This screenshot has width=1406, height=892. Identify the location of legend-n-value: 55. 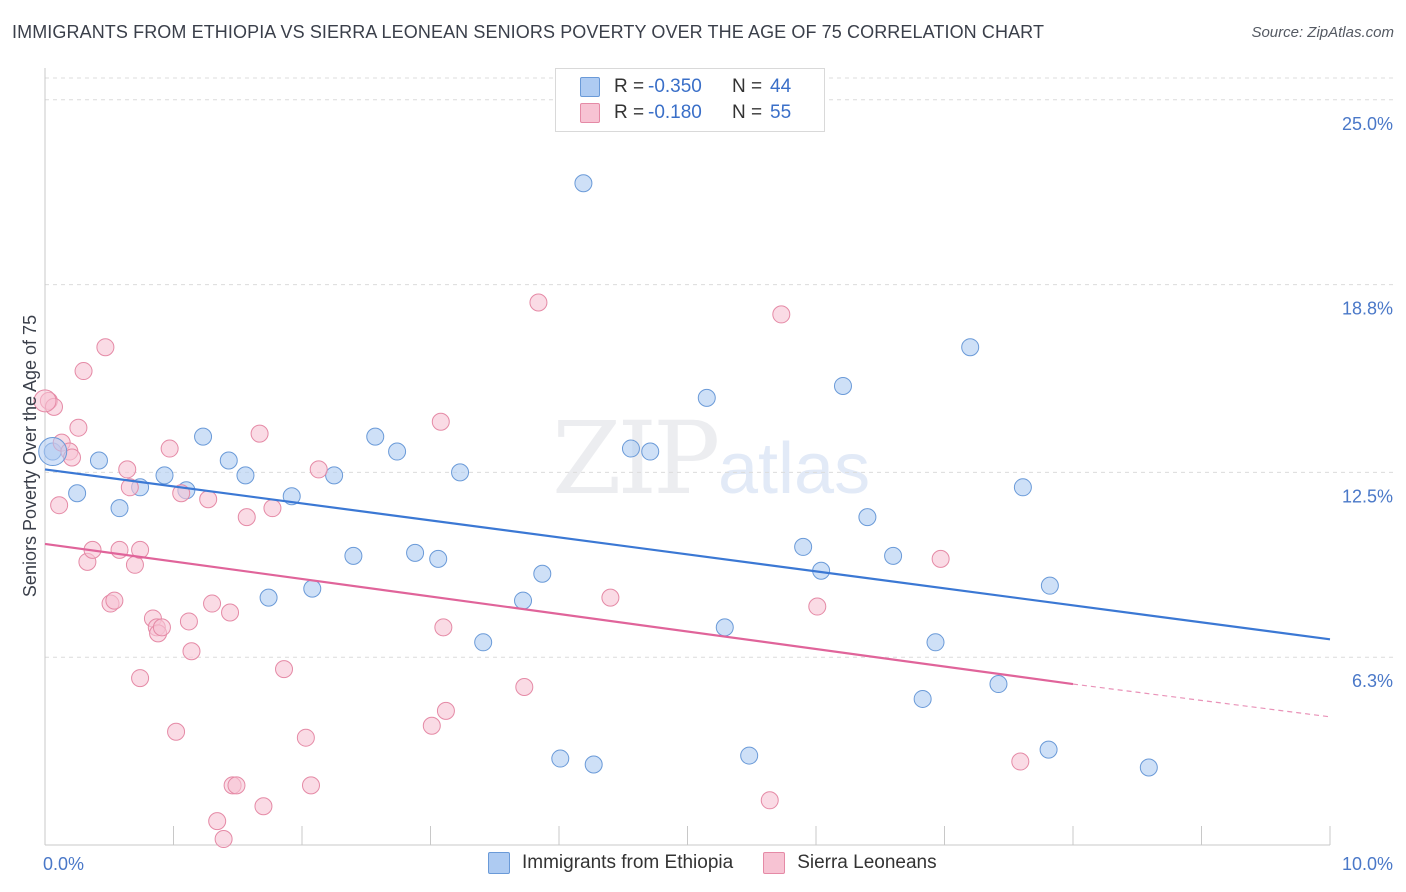
(781, 112).